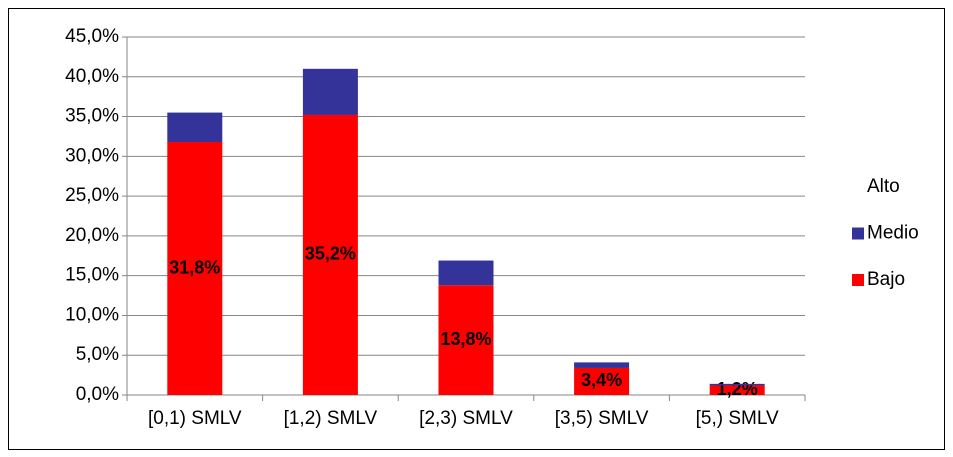 This screenshot has width=953, height=457. I want to click on legend-label: Bajo, so click(886, 279).